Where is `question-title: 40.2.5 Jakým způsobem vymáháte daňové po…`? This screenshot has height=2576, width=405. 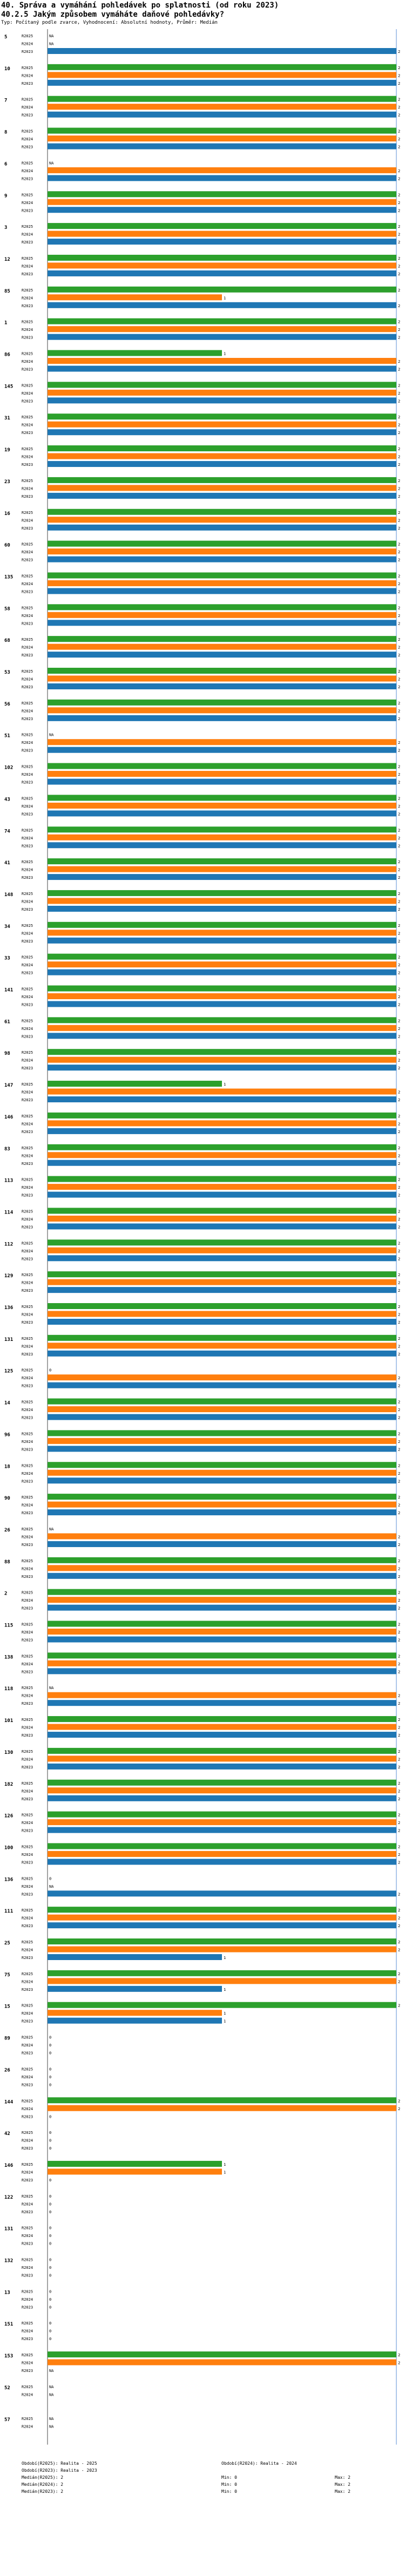
question-title: 40.2.5 Jakým způsobem vymáháte daňové po… is located at coordinates (113, 15).